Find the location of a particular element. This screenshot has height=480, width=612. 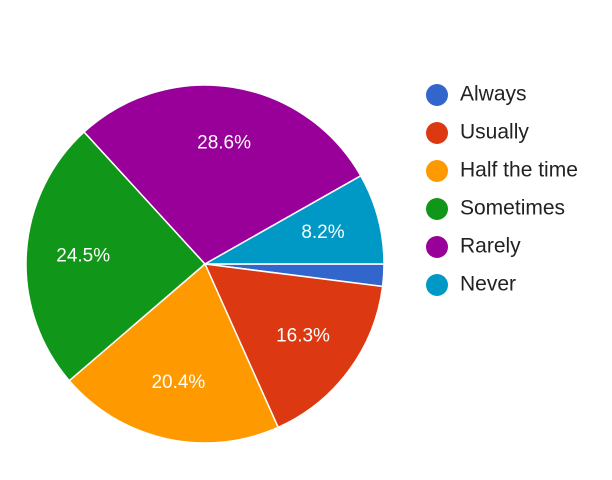

legend-item-never: Never is located at coordinates (471, 284).